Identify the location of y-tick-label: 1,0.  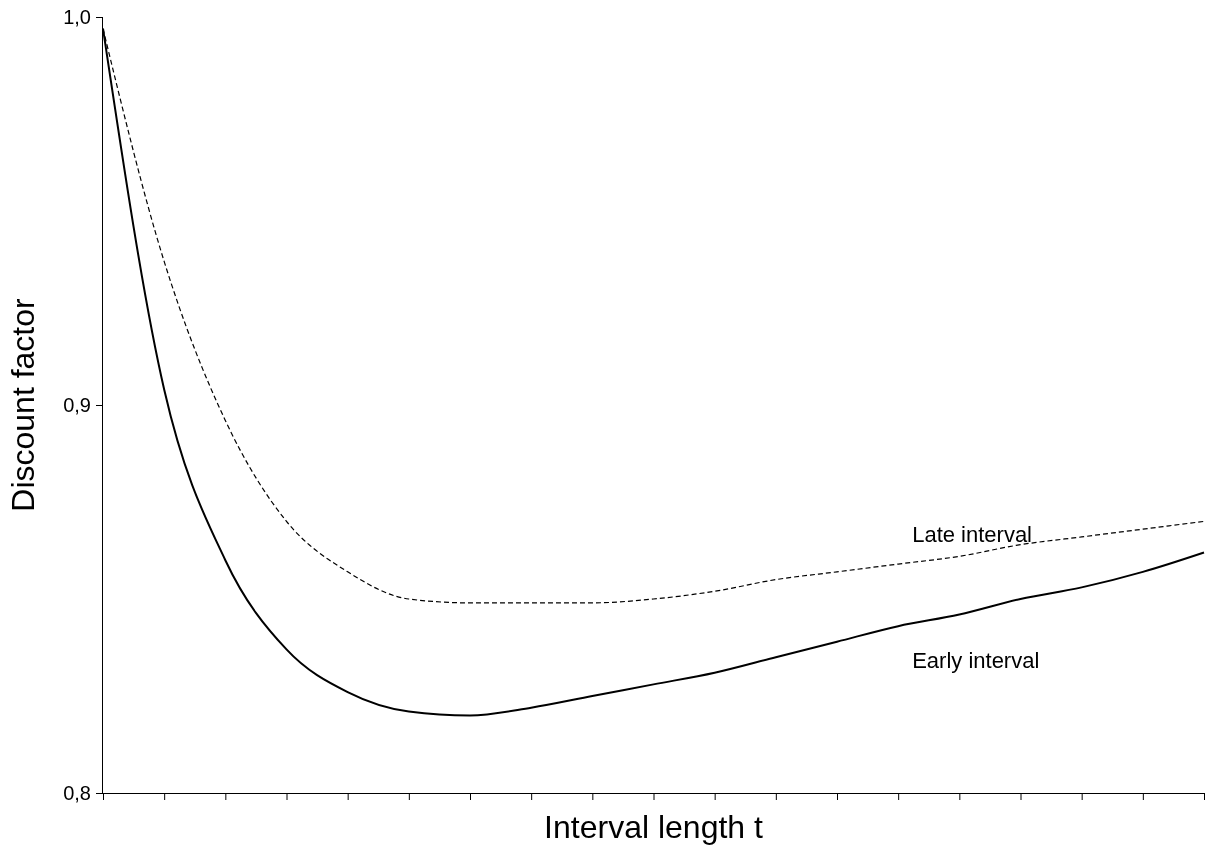
(77, 16).